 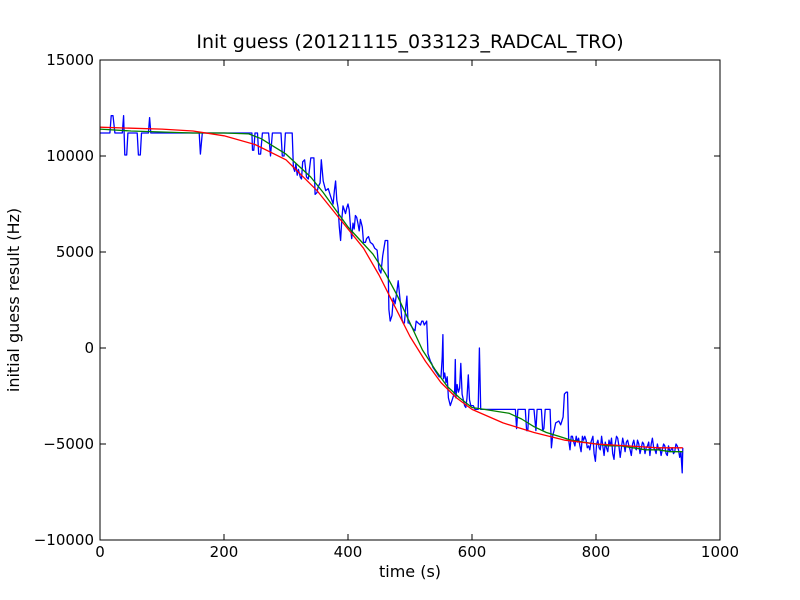 What do you see at coordinates (720, 552) in the screenshot?
I see `x-tick-label: 1000` at bounding box center [720, 552].